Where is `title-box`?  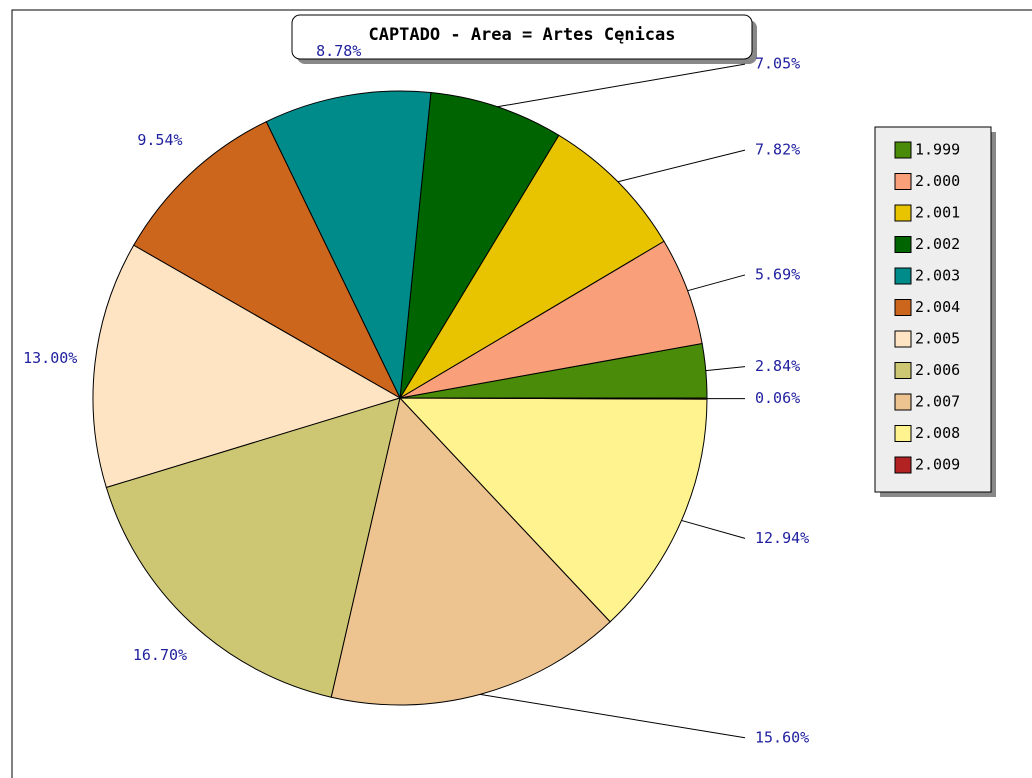
title-box is located at coordinates (522, 37).